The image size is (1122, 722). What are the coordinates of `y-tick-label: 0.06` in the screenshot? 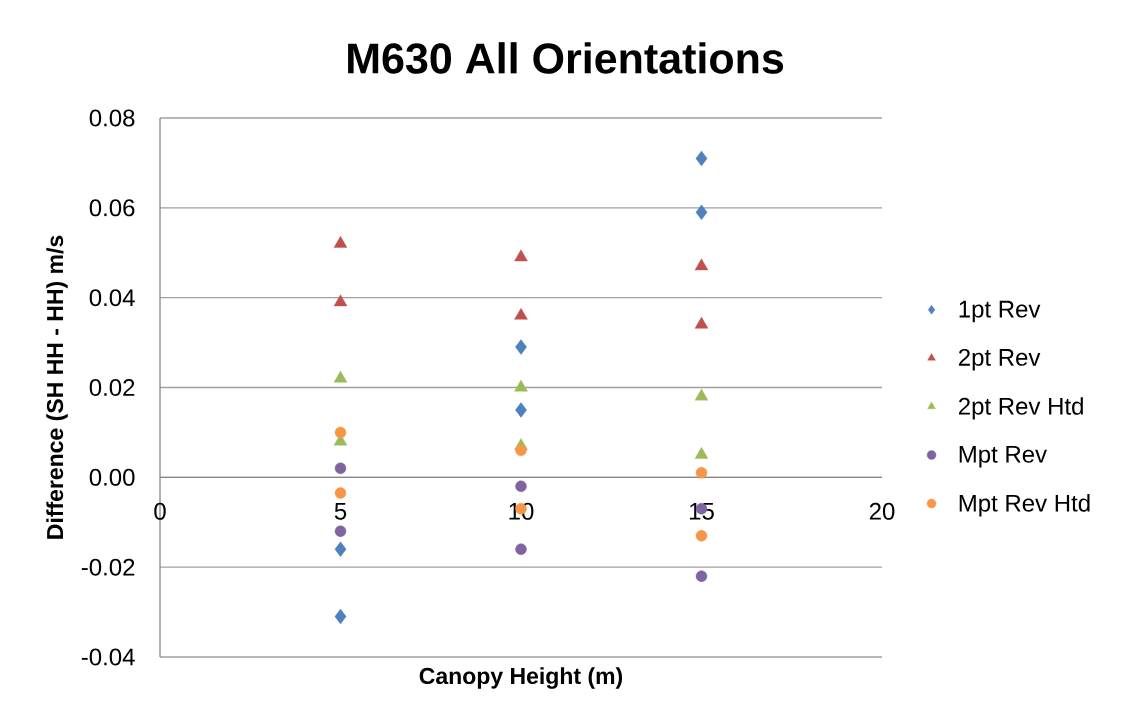 It's located at (112, 208).